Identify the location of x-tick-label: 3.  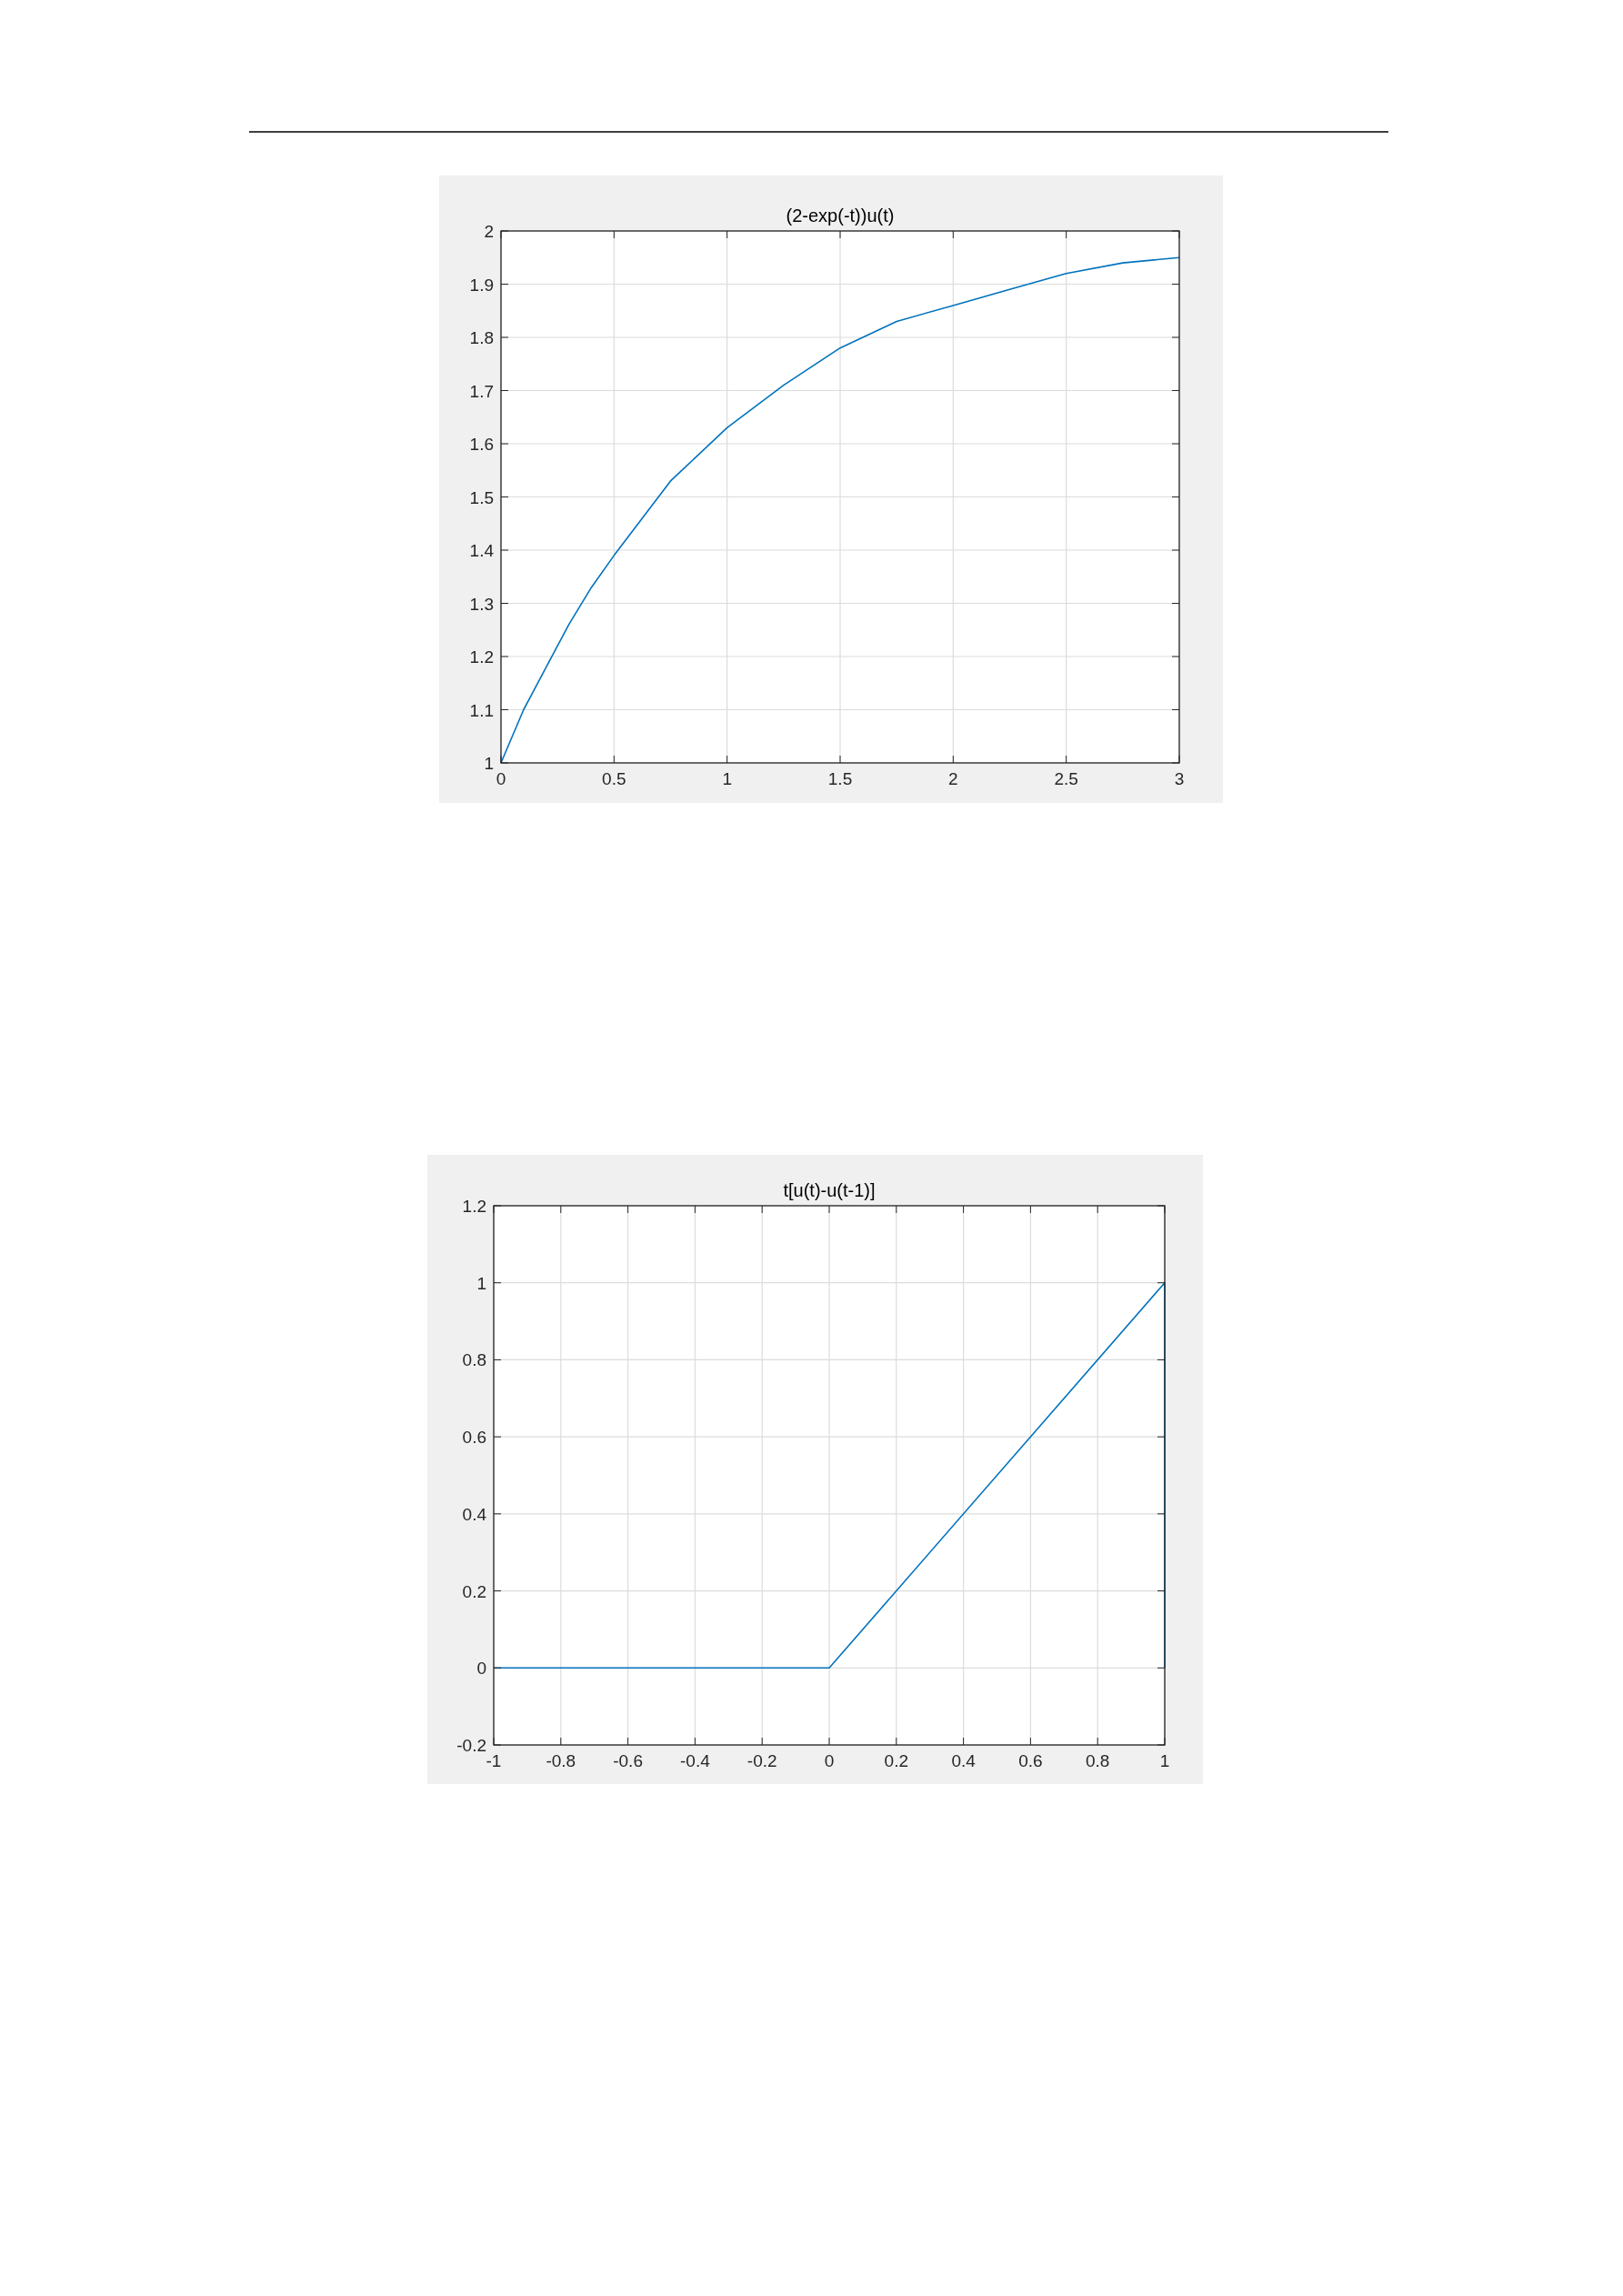
(1179, 778).